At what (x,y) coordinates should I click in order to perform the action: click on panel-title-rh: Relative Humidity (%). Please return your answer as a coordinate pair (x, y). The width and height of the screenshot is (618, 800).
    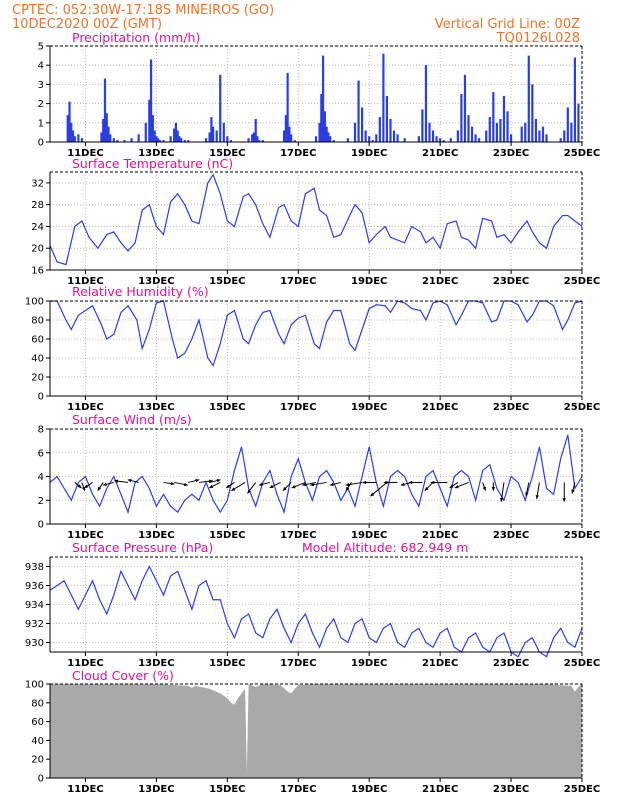
    Looking at the image, I should click on (140, 291).